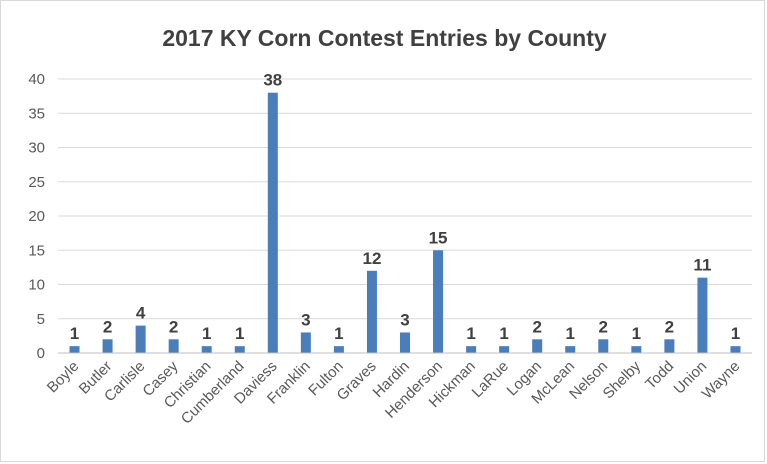 The height and width of the screenshot is (464, 767). What do you see at coordinates (140, 339) in the screenshot?
I see `bar-carlisle` at bounding box center [140, 339].